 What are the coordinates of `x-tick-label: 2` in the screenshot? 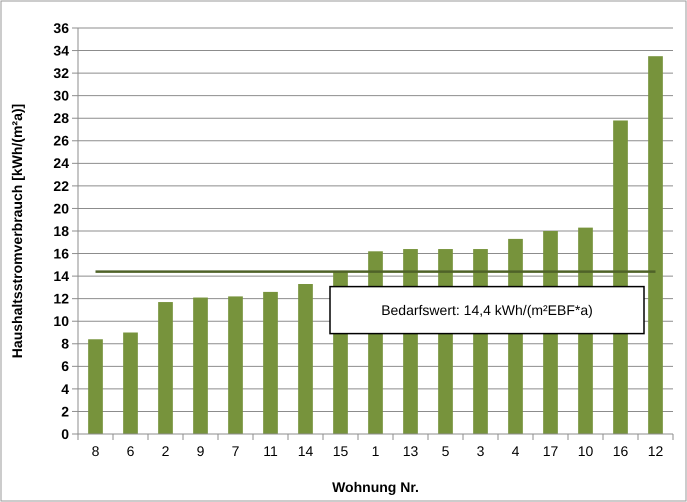 It's located at (166, 451).